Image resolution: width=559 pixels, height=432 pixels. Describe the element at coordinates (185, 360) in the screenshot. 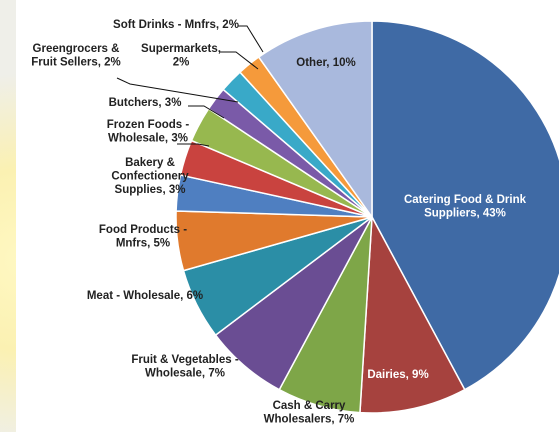

I see `data-label-line: Fruit & Vegetables -` at that location.